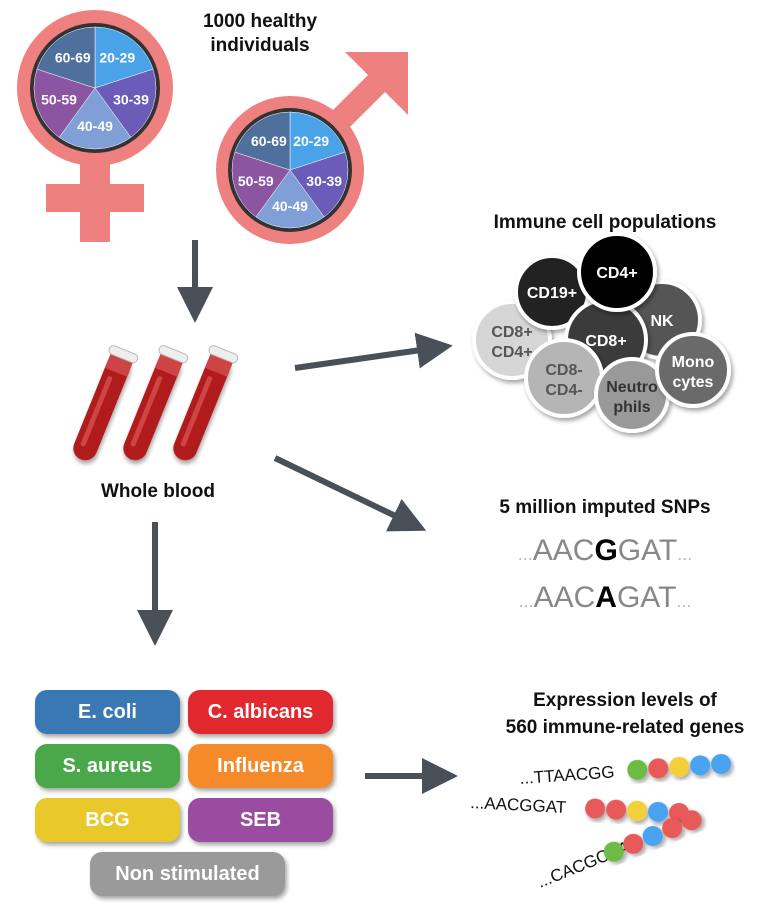 This screenshot has width=771, height=922. I want to click on immune-cell-monocytes: Mono cytes, so click(693, 370).